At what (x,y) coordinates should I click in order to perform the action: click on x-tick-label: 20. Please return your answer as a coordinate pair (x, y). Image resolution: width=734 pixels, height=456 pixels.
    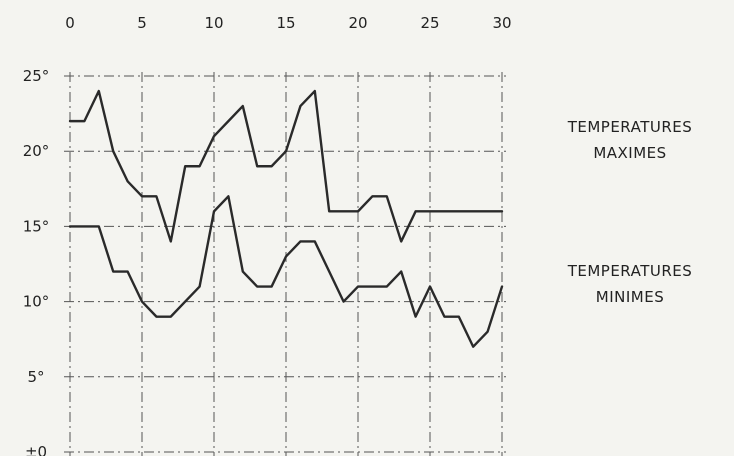
    Looking at the image, I should click on (357, 23).